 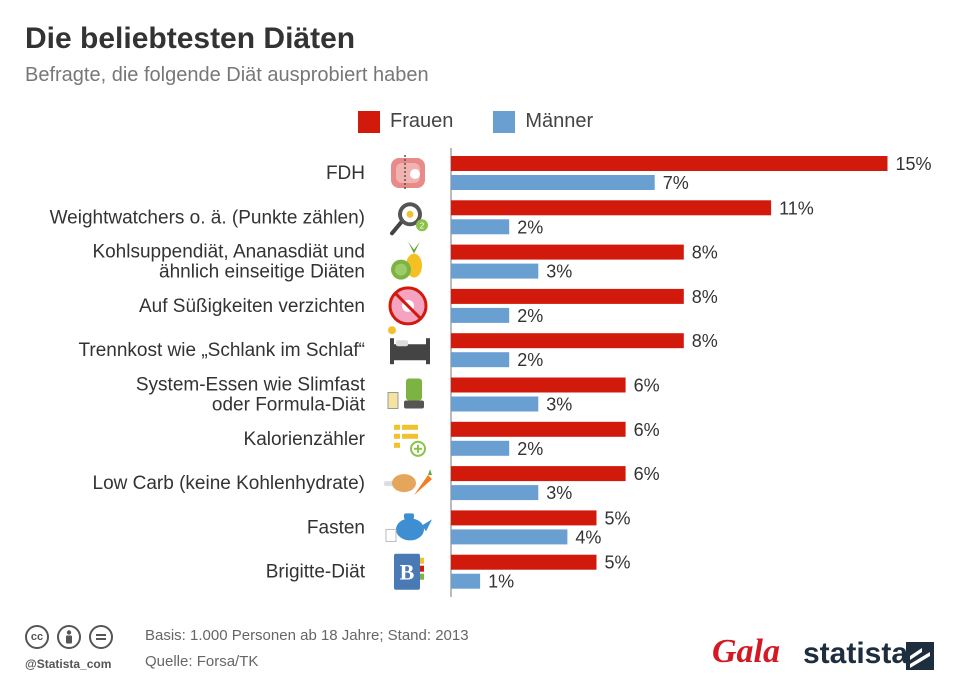 What do you see at coordinates (252, 306) in the screenshot?
I see `category-label: Auf Süßigkeiten verzichten` at bounding box center [252, 306].